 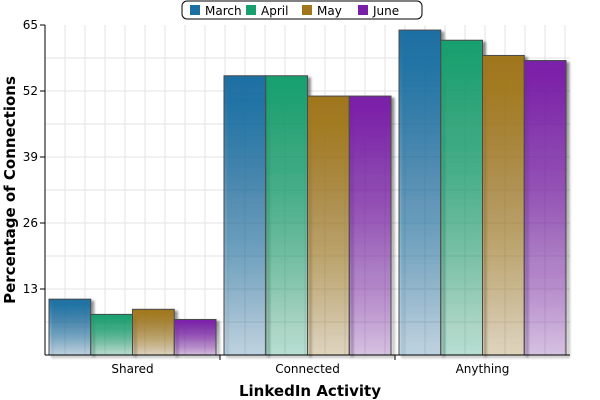 I want to click on bar-shared-may, so click(x=153, y=332).